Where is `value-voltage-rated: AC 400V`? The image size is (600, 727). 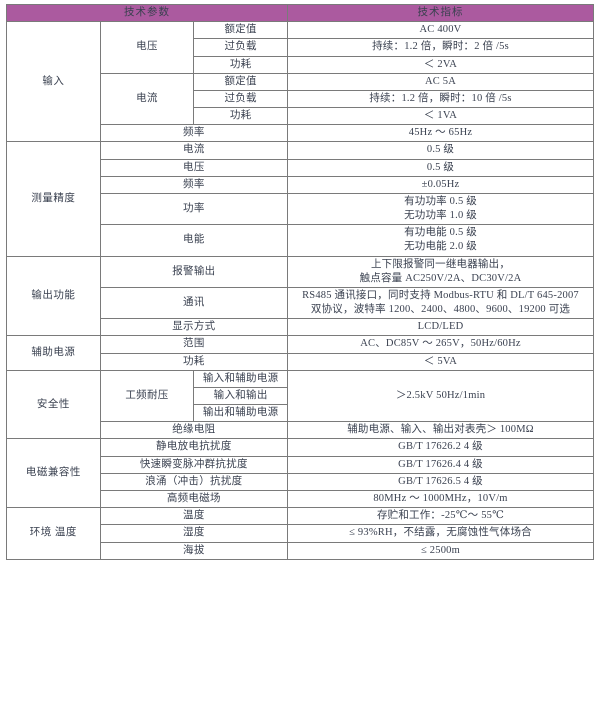
value-voltage-rated: AC 400V is located at coordinates (440, 30).